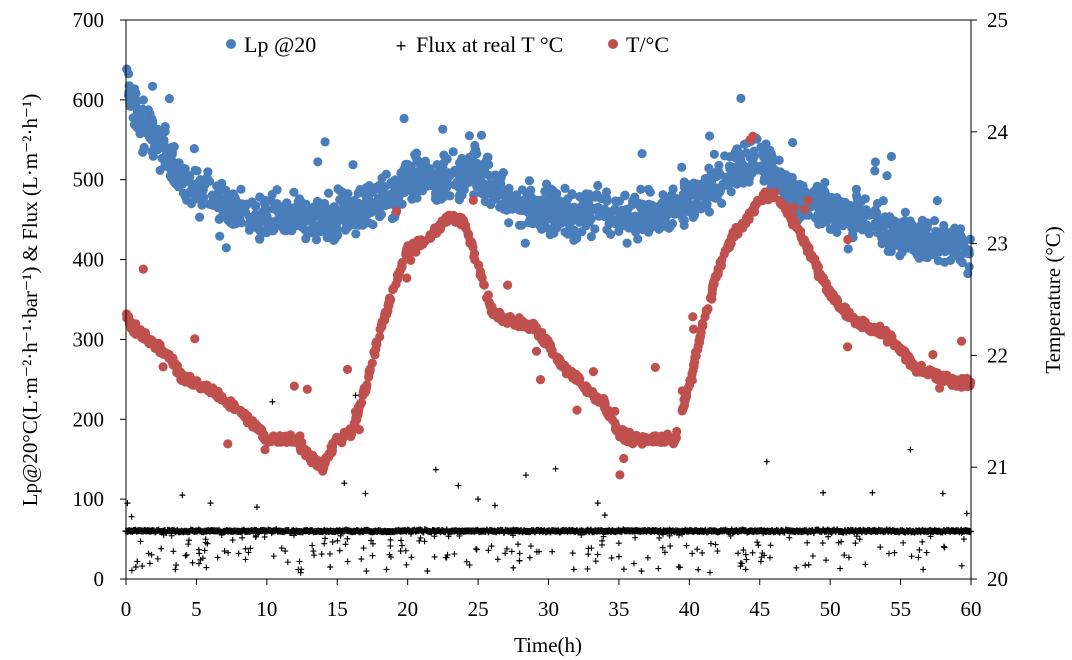  Describe the element at coordinates (689, 609) in the screenshot. I see `x-tick-label: 40` at that location.